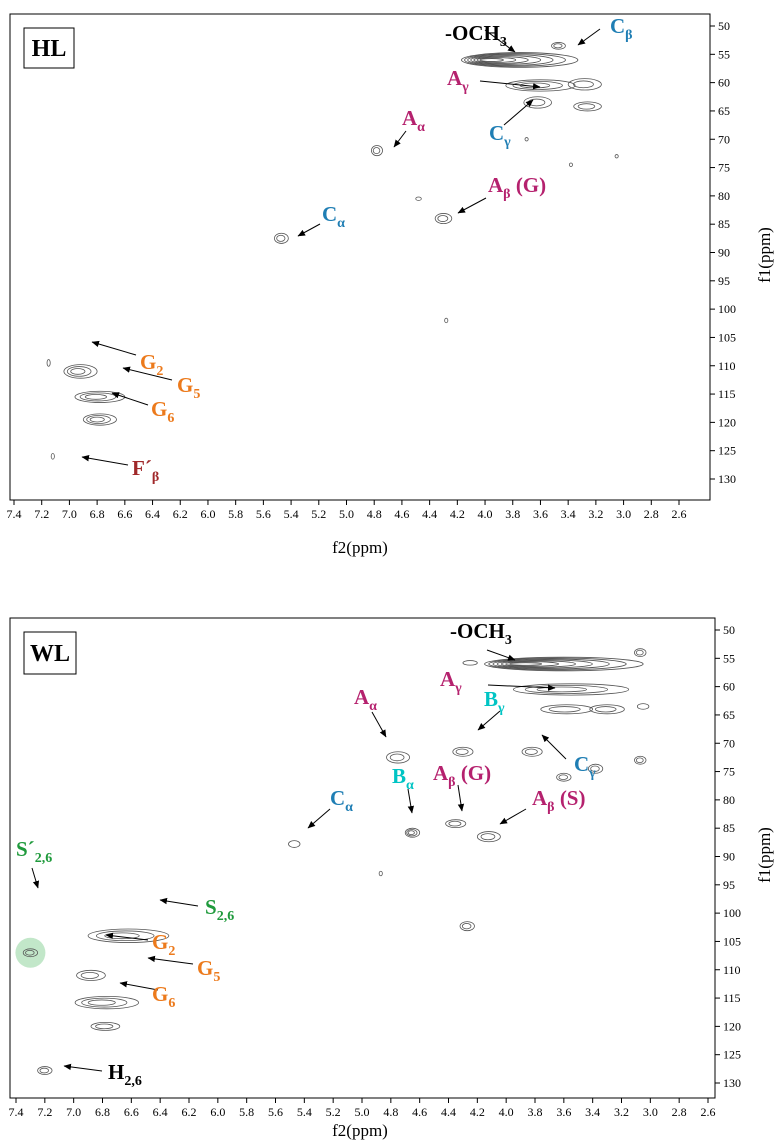 This screenshot has height=1141, width=778. Describe the element at coordinates (595, 514) in the screenshot. I see `x-tick-label: 3.2` at that location.